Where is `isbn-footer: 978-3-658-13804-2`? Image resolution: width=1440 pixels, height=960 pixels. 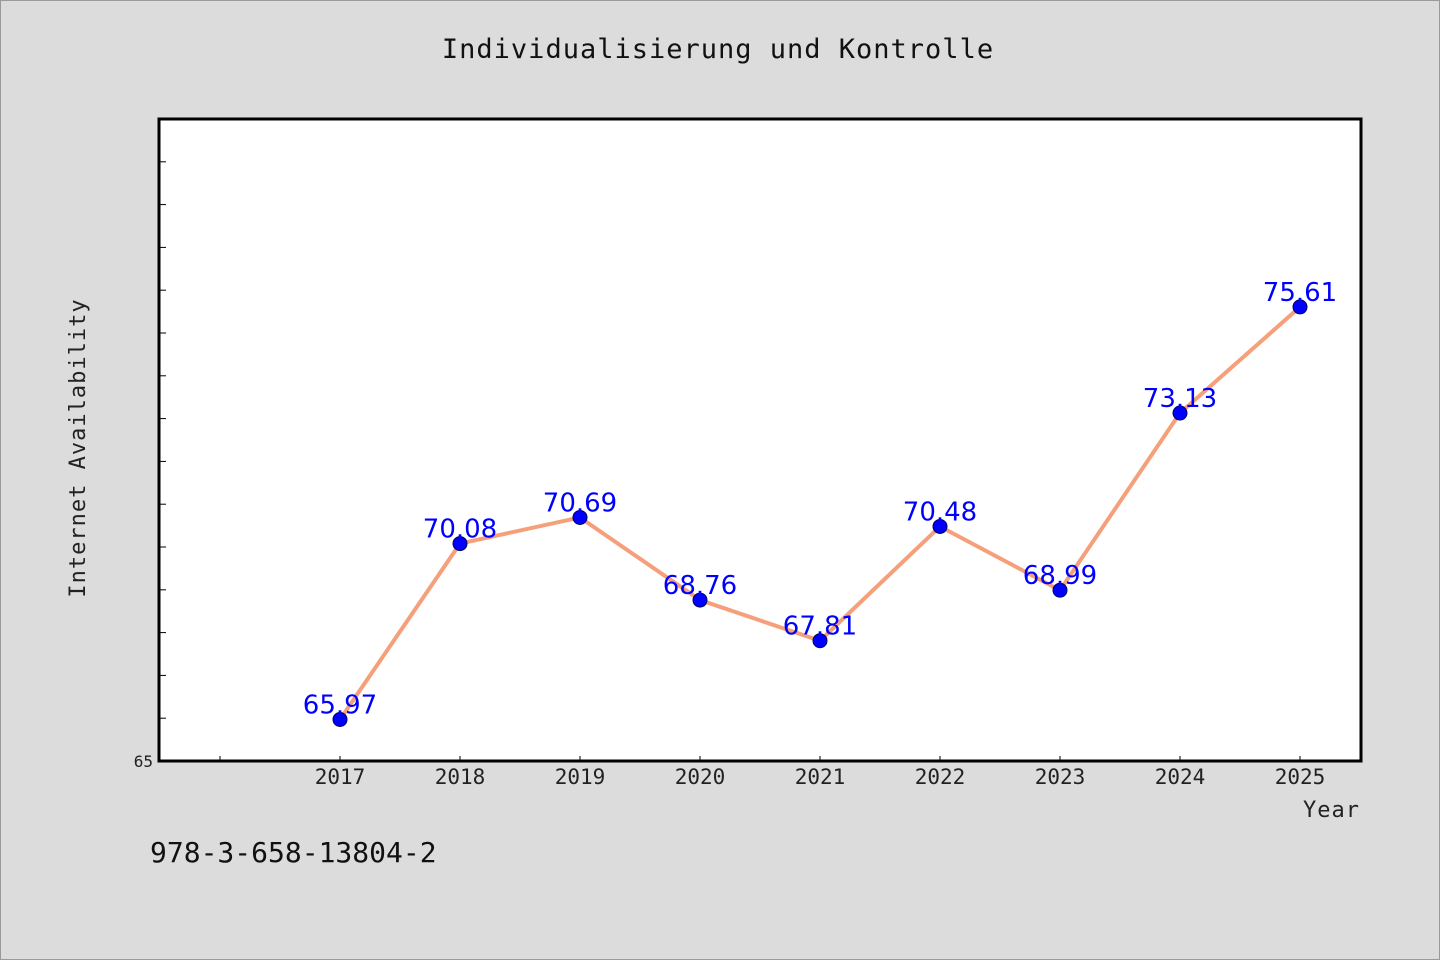
isbn-footer: 978-3-658-13804-2 is located at coordinates (293, 852).